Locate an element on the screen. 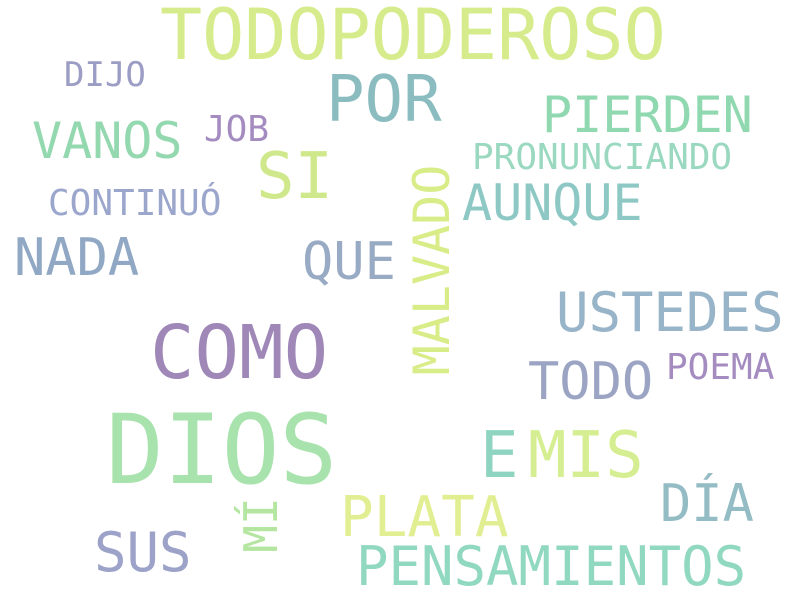  word-sus: SUS is located at coordinates (143, 552).